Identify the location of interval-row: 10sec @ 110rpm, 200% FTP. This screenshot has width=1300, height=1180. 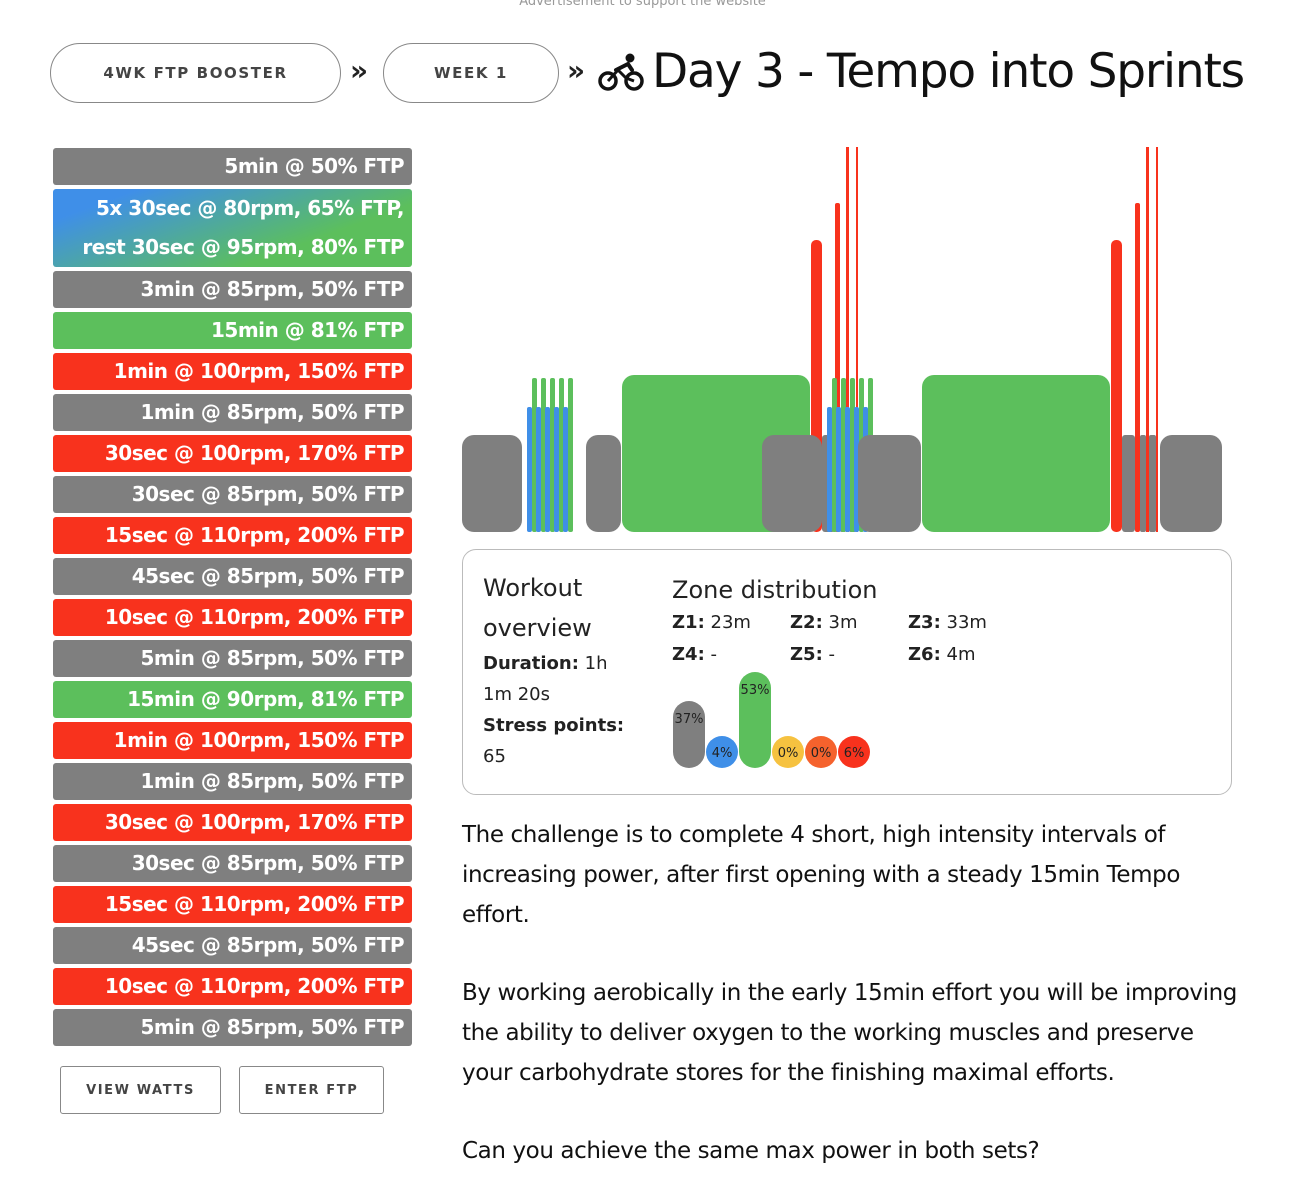
(232, 986).